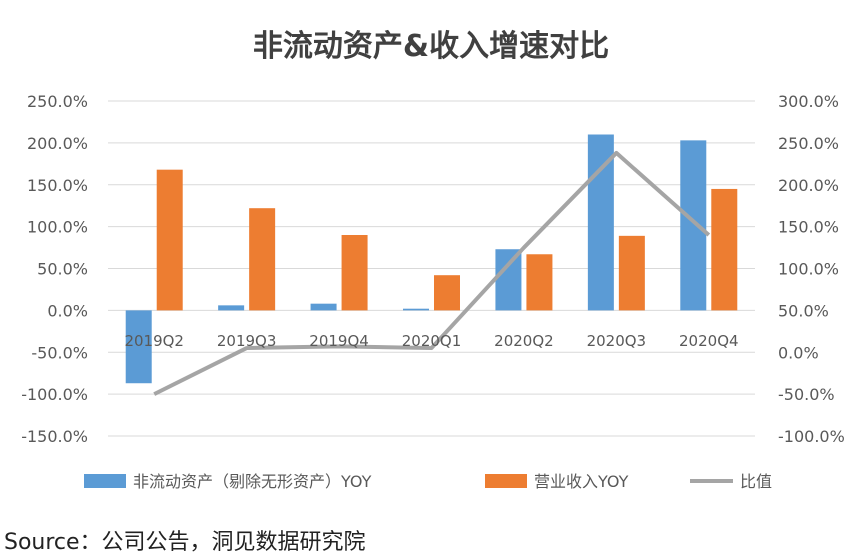 This screenshot has width=863, height=559. Describe the element at coordinates (57, 185) in the screenshot. I see `left-tick-label: 150.0%` at that location.